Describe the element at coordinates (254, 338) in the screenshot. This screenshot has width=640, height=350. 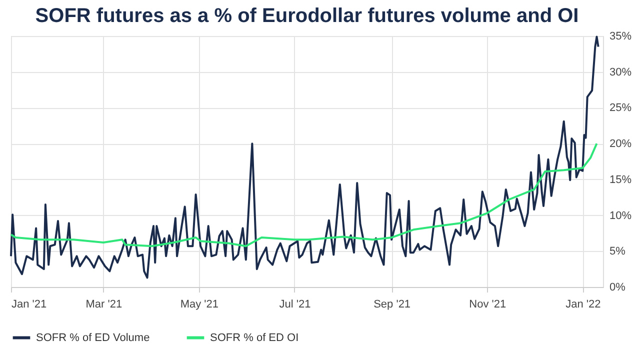
I see `legend-label: SOFR % of ED OI` at that location.